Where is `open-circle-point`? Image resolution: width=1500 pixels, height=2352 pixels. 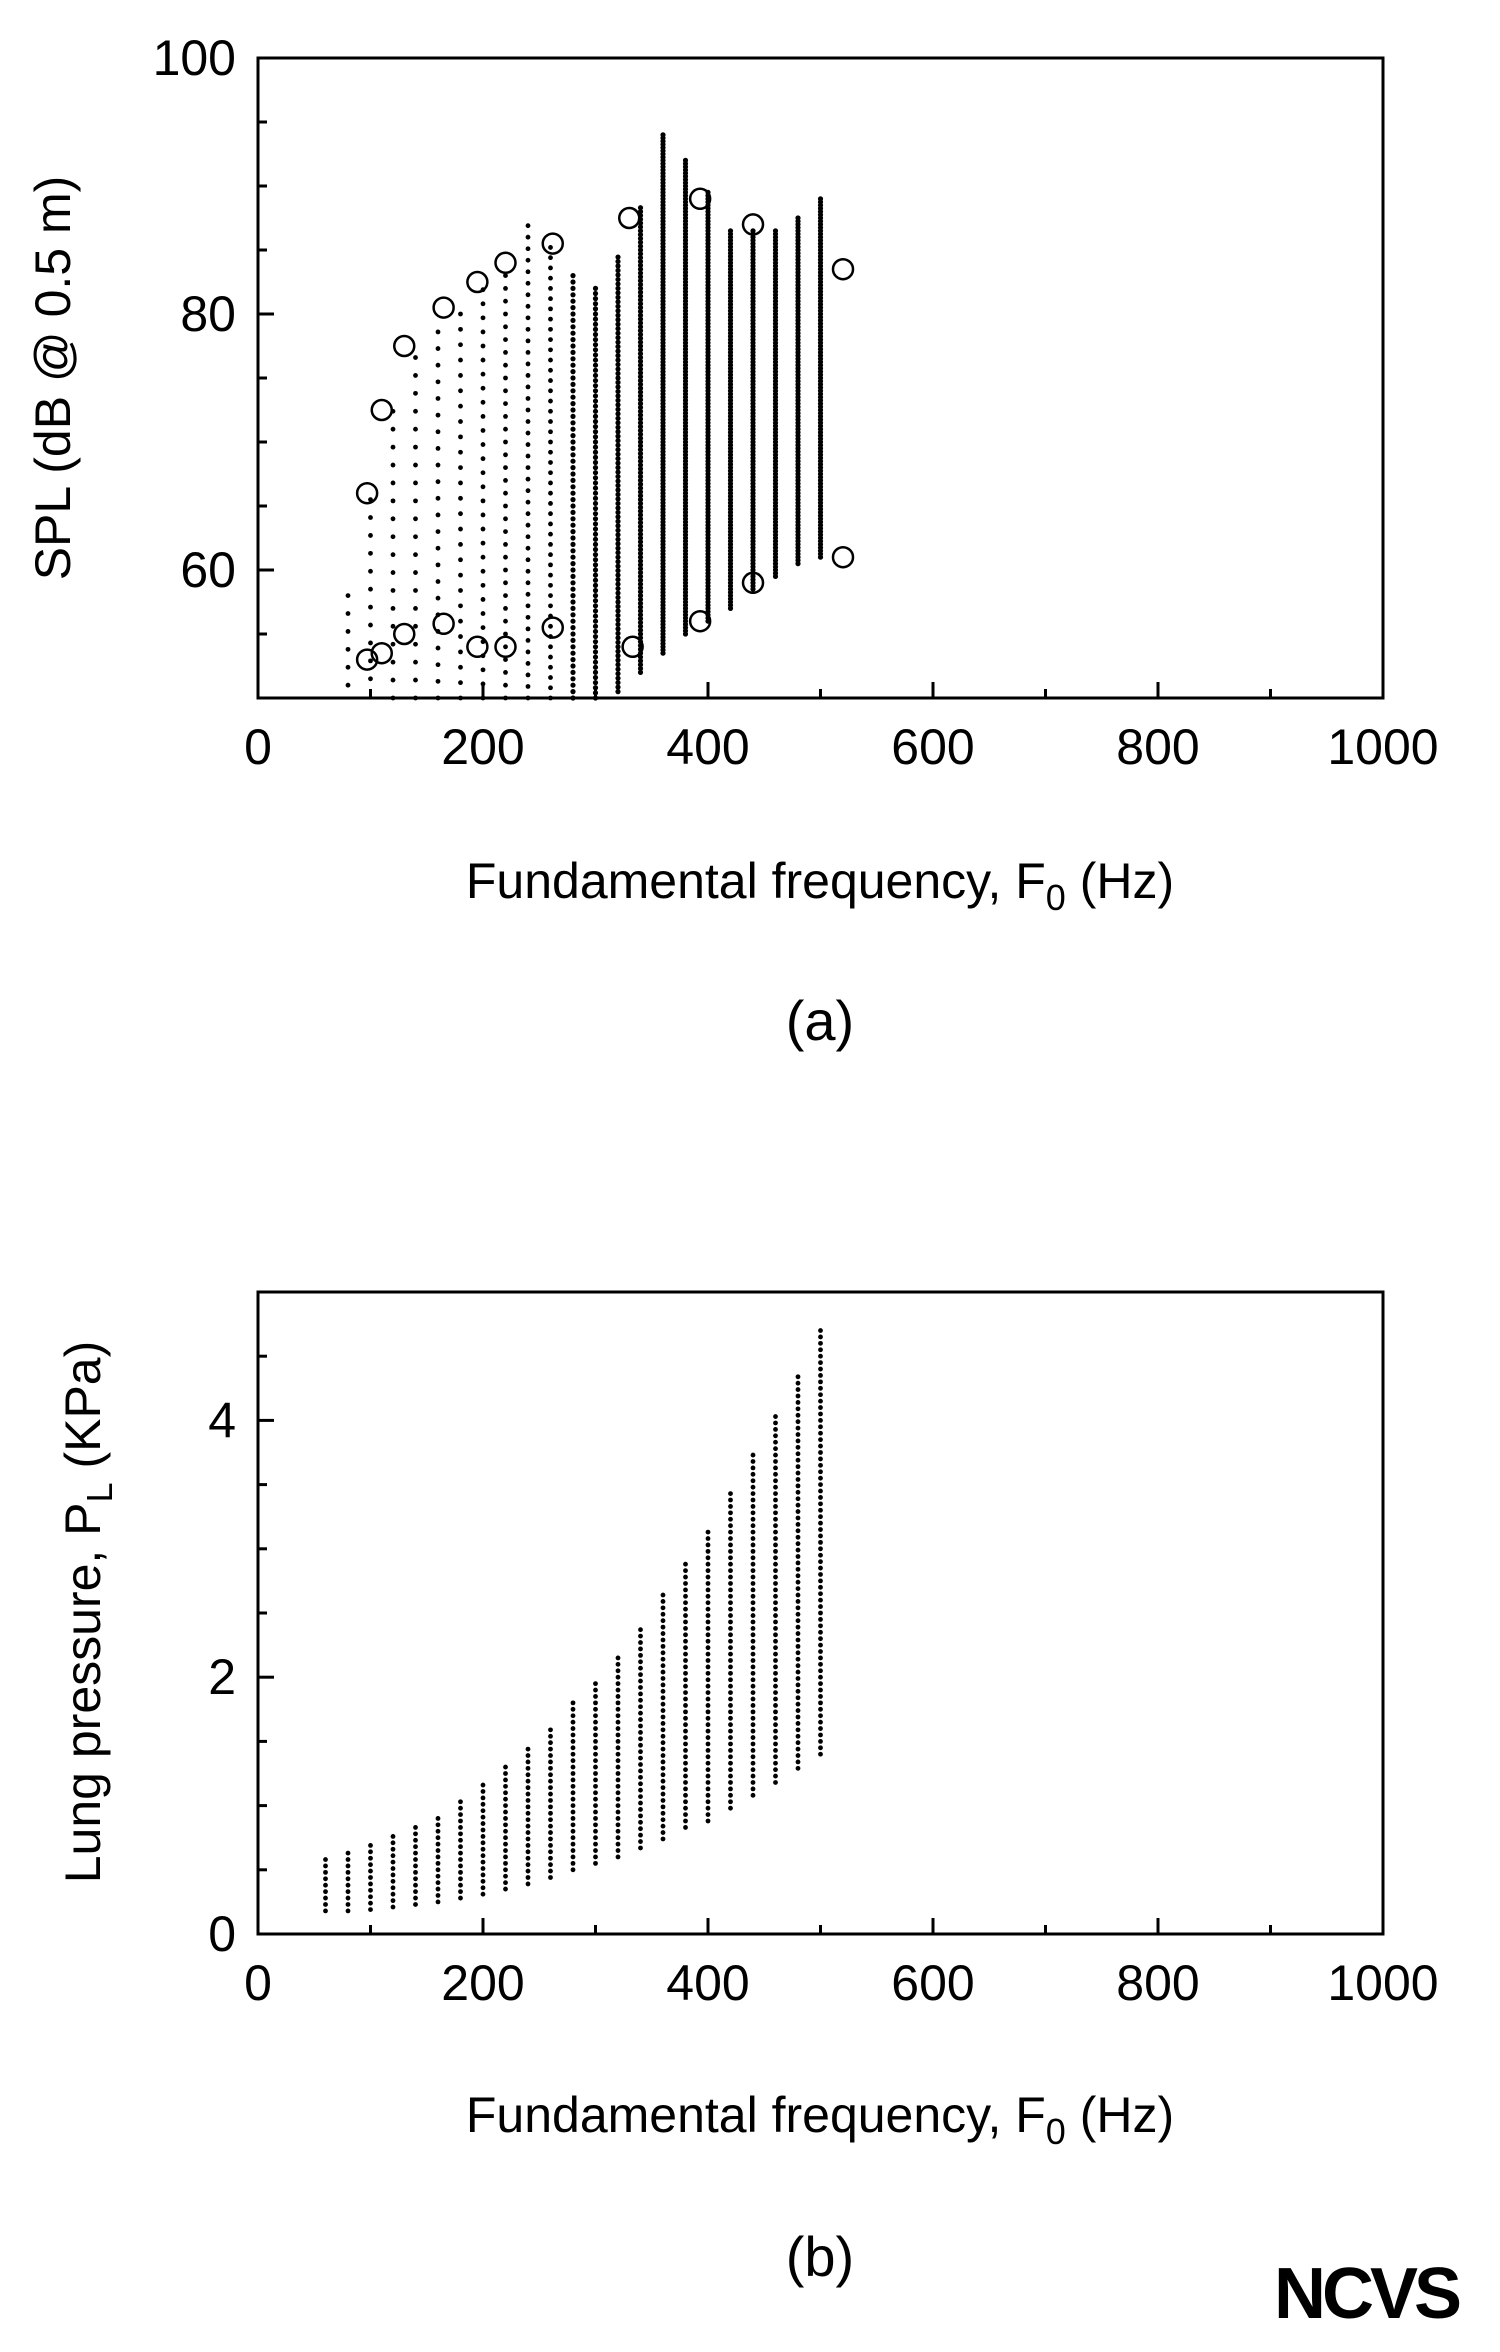
open-circle-point is located at coordinates (367, 659).